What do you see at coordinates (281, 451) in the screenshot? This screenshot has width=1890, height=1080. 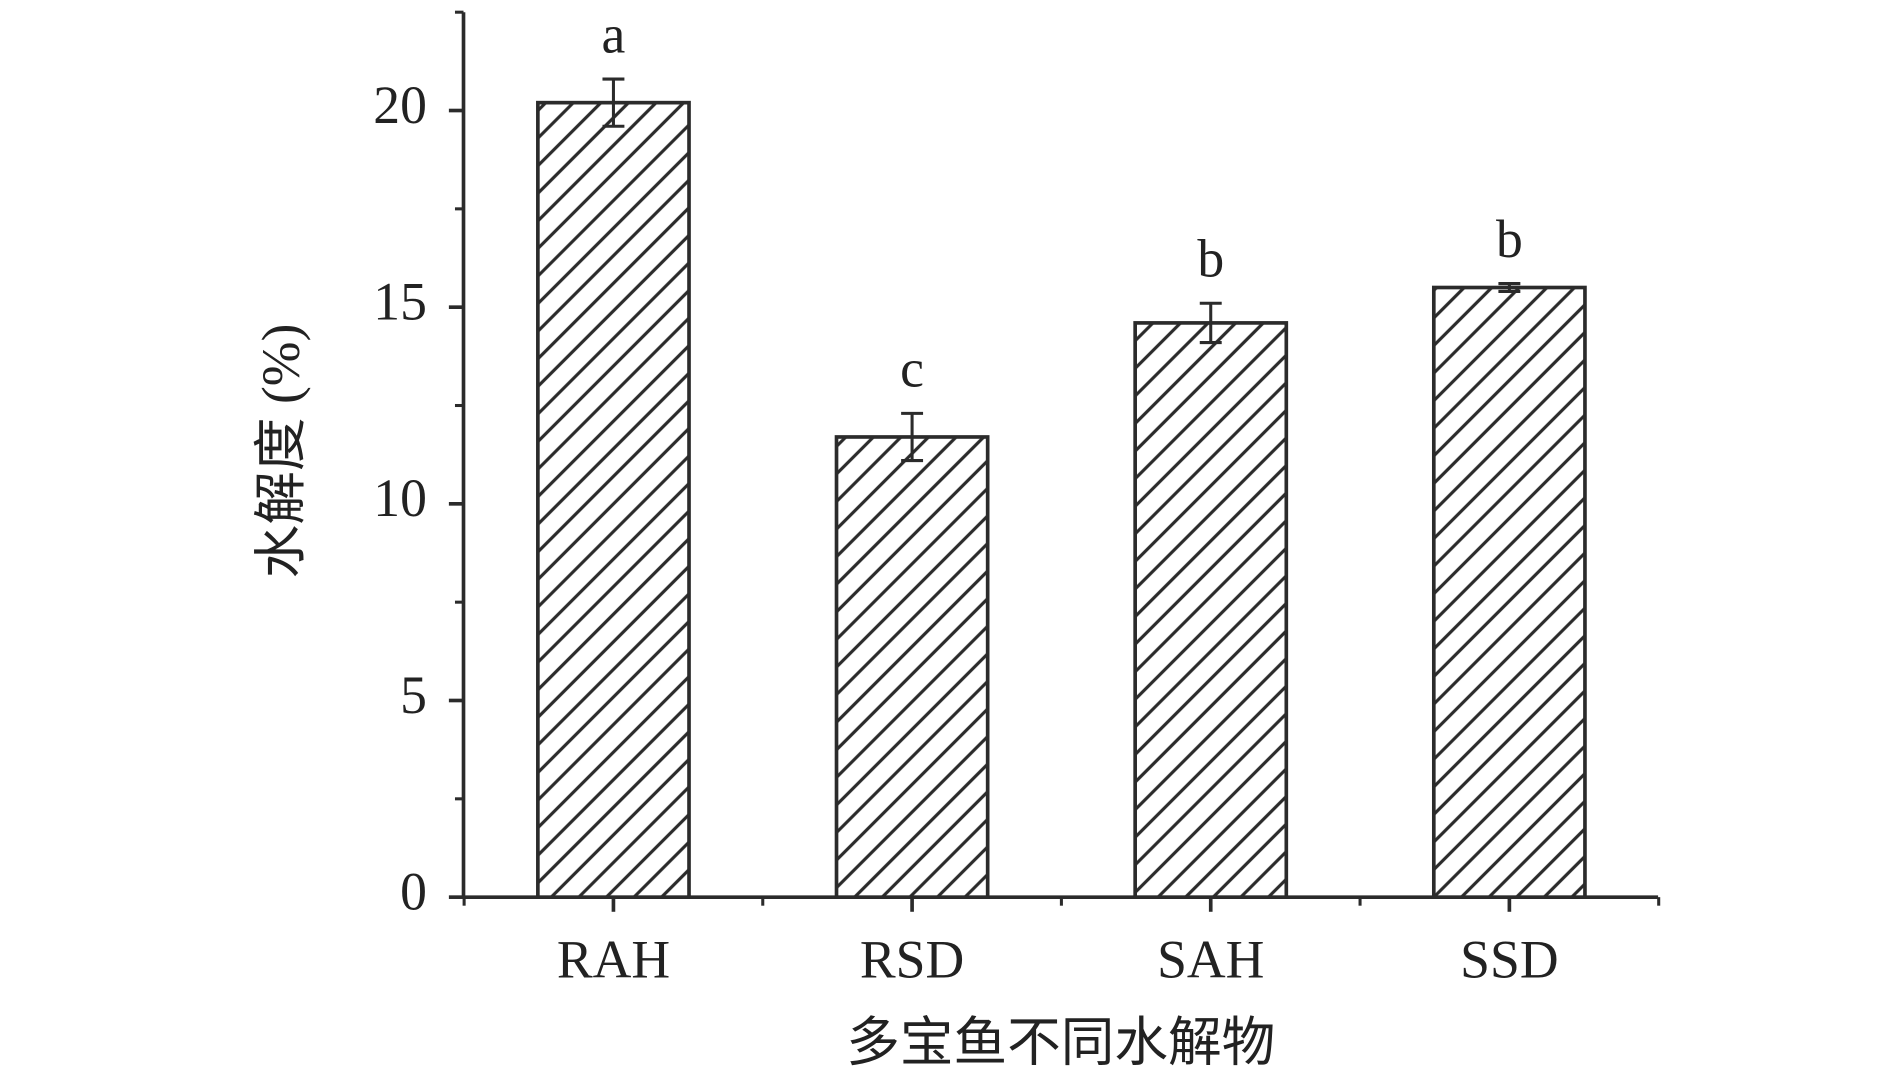 I see `y-axis-title: 水解度 (%)` at bounding box center [281, 451].